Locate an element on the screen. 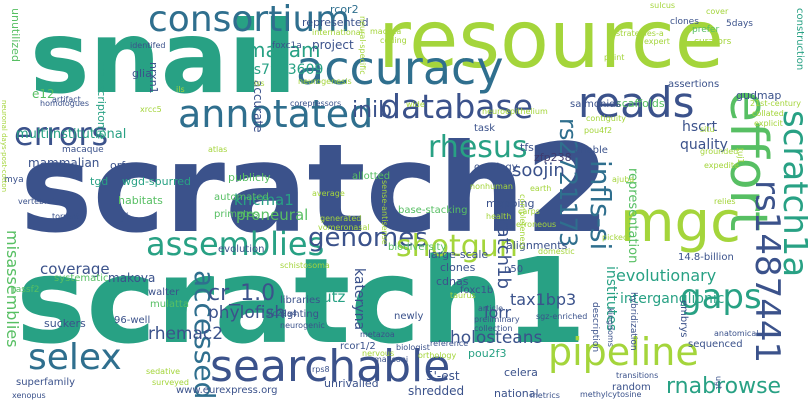 The image size is (808, 404). word-unitilized: unutilized is located at coordinates (15, 35).